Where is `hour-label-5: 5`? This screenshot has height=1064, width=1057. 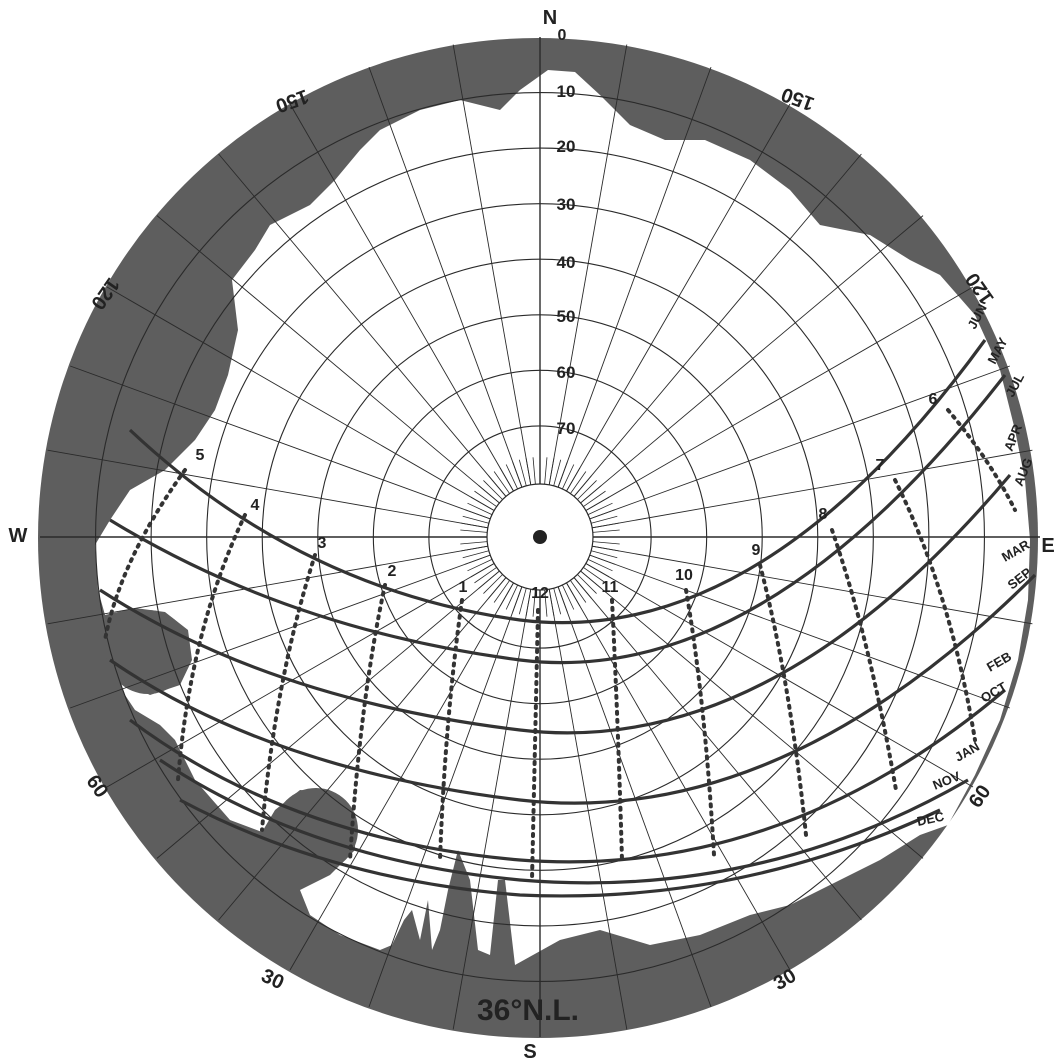
hour-label-5: 5 is located at coordinates (200, 455).